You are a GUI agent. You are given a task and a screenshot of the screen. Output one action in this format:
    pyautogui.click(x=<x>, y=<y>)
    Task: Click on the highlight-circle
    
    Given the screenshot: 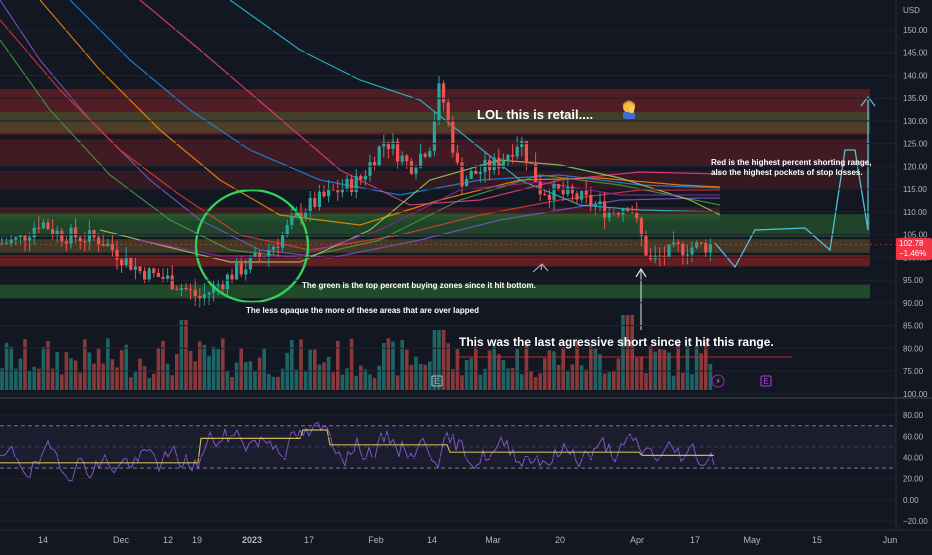 What is the action you would take?
    pyautogui.click(x=252, y=246)
    